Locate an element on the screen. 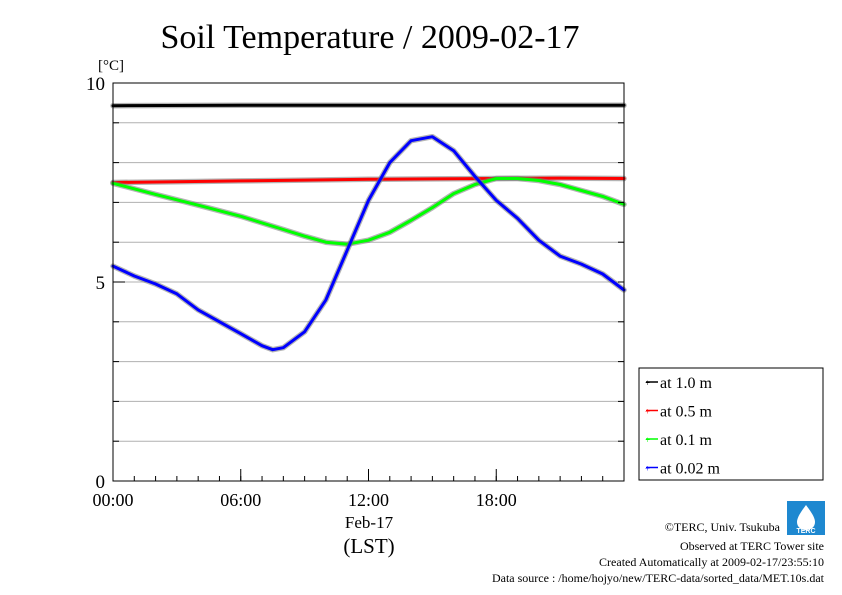 The height and width of the screenshot is (595, 842). x-tick-label: 00:00 is located at coordinates (112, 500).